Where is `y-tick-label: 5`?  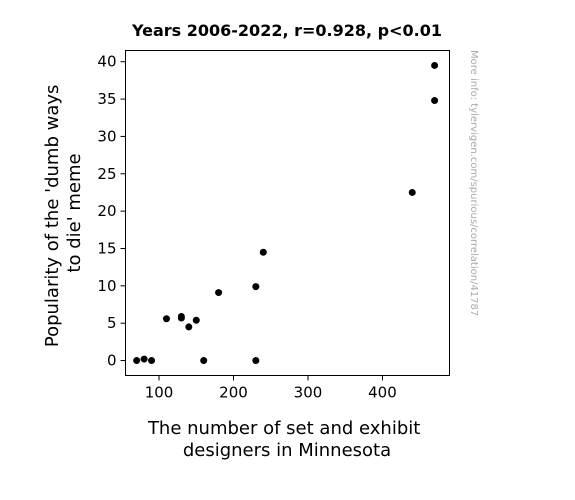
y-tick-label: 5 is located at coordinates (112, 323).